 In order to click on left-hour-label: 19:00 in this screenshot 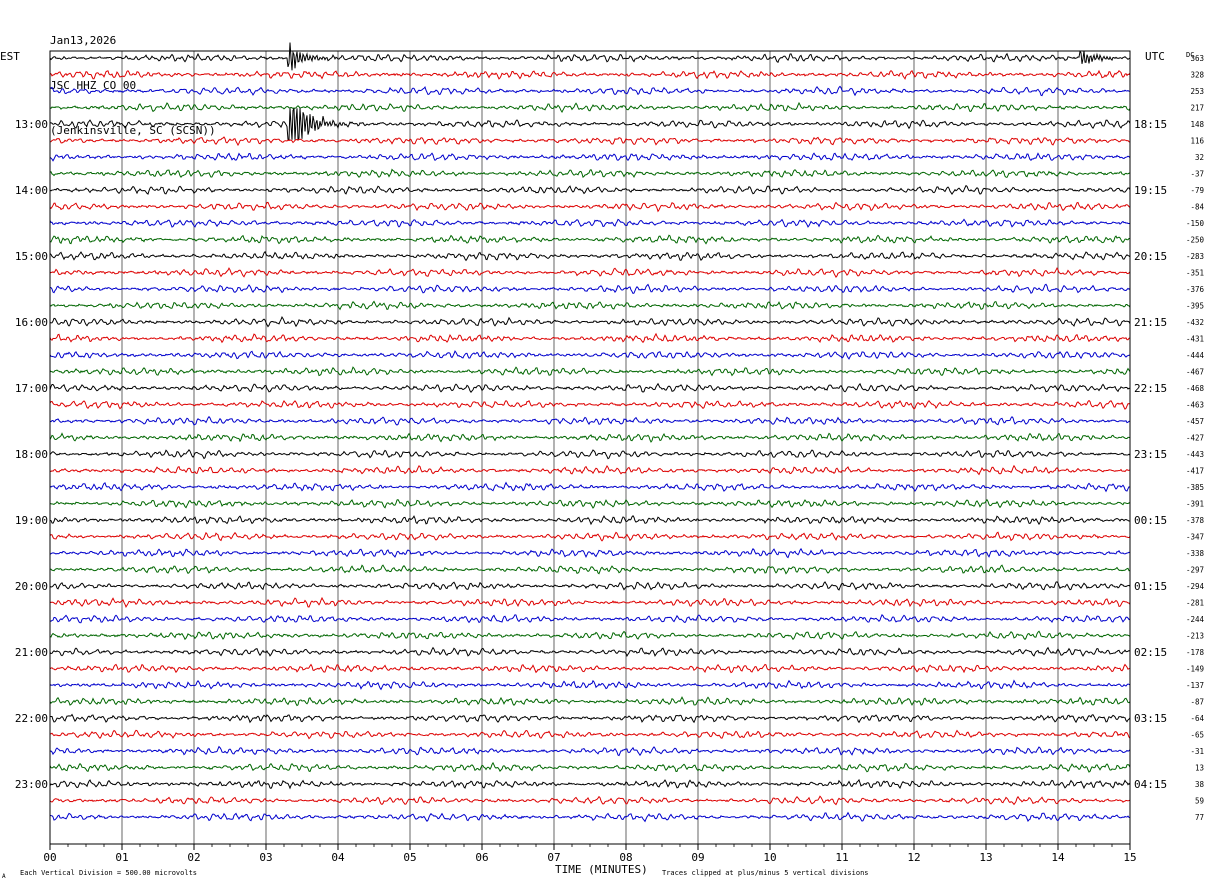, I will do `click(31, 520)`.